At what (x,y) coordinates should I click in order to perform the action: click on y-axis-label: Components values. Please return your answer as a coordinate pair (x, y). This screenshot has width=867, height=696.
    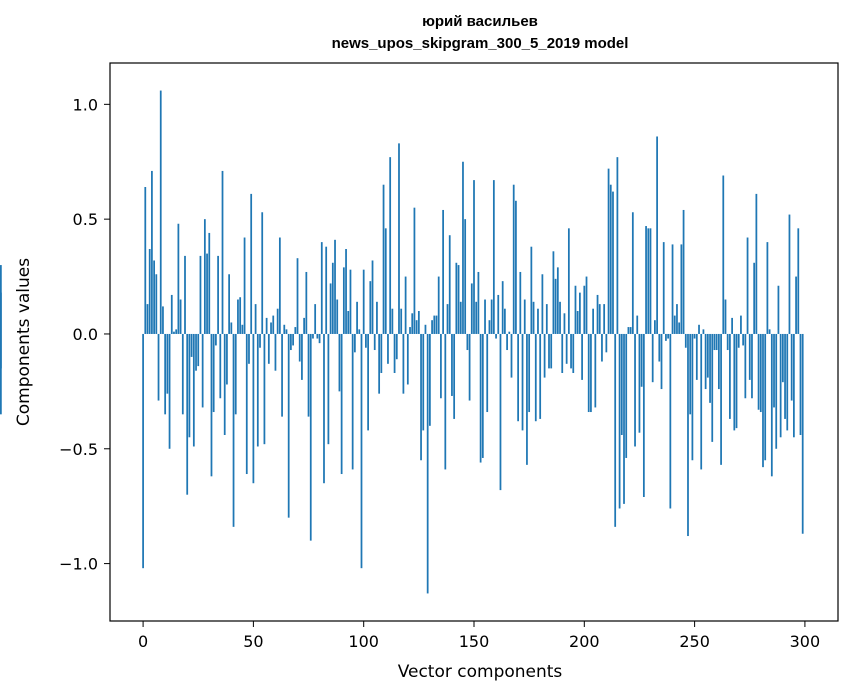
    Looking at the image, I should click on (24, 342).